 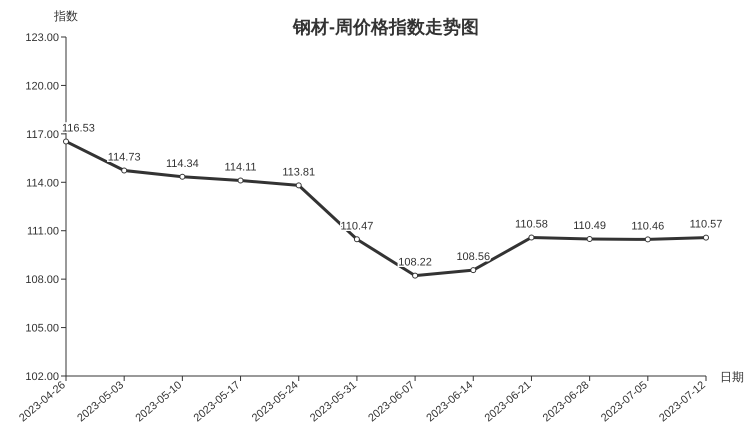 I want to click on data-label: 113.81, so click(x=299, y=172).